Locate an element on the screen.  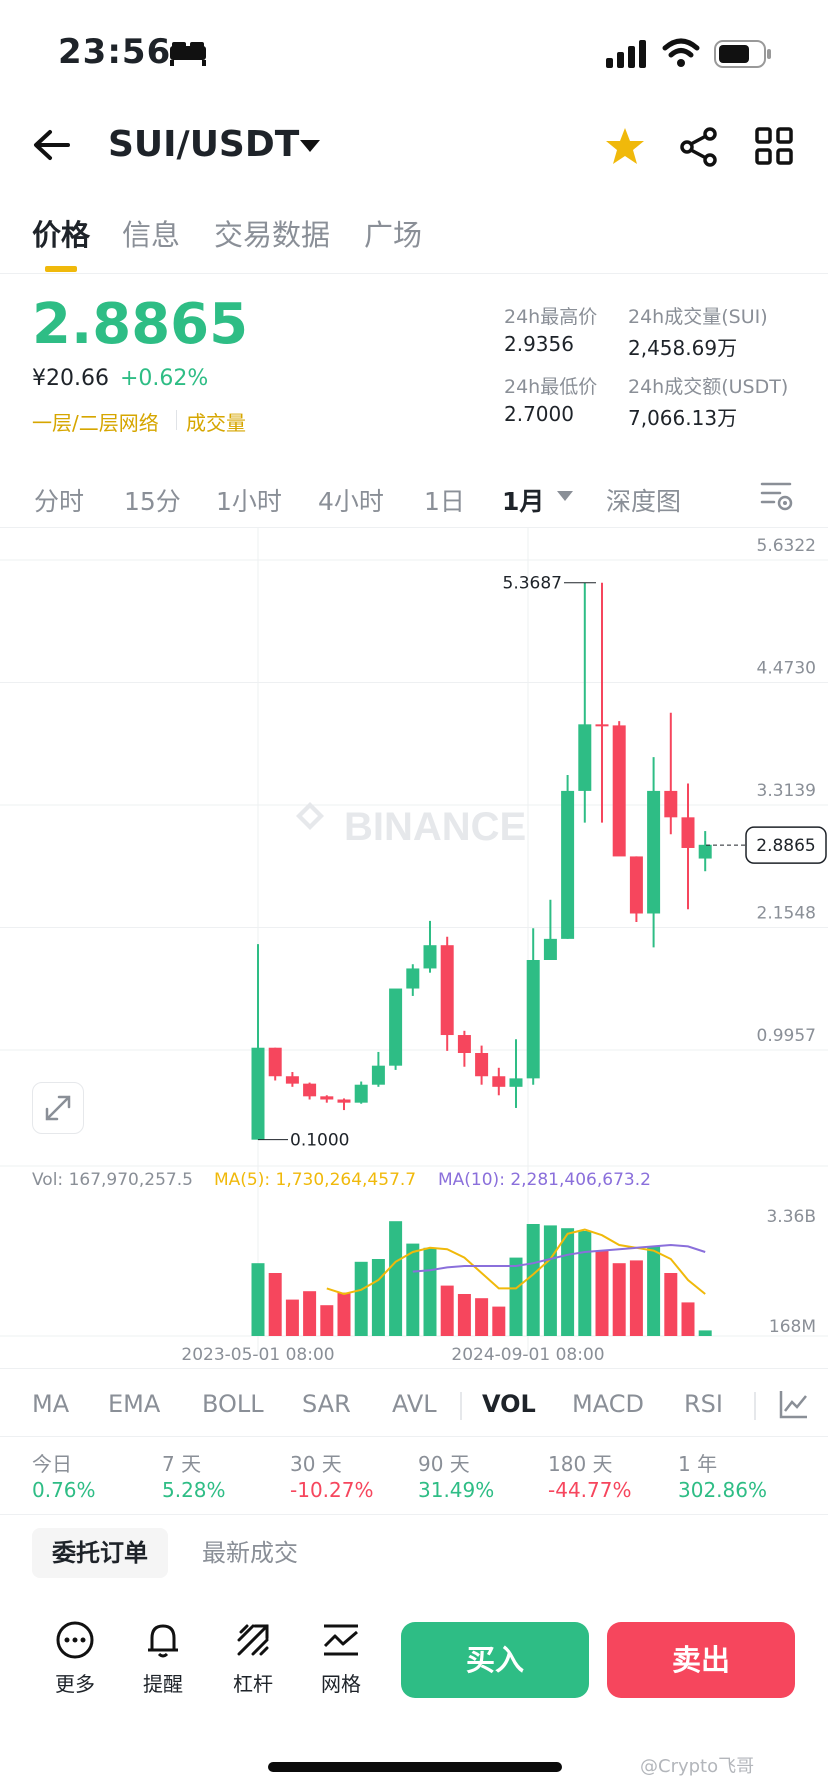
timeframe-caret-icon is located at coordinates (565, 496).